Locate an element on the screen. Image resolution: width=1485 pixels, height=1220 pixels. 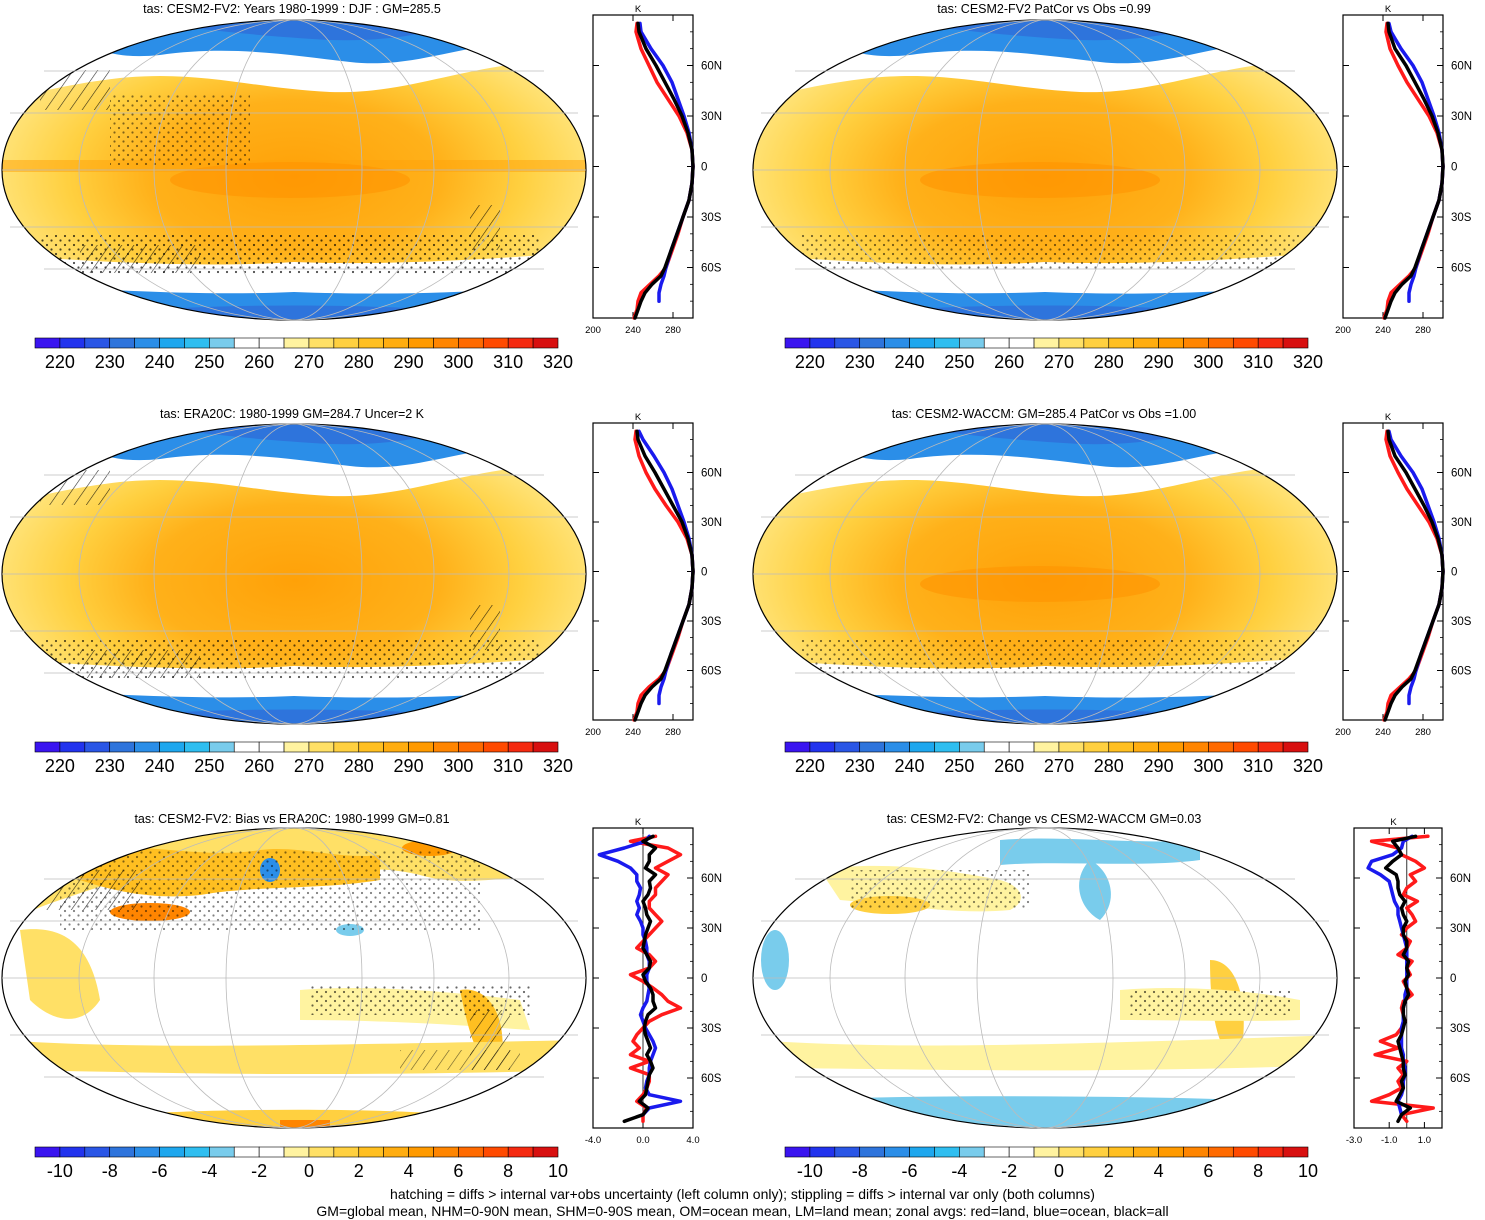
colorbar-tick-label: -4 is located at coordinates (959, 1171).